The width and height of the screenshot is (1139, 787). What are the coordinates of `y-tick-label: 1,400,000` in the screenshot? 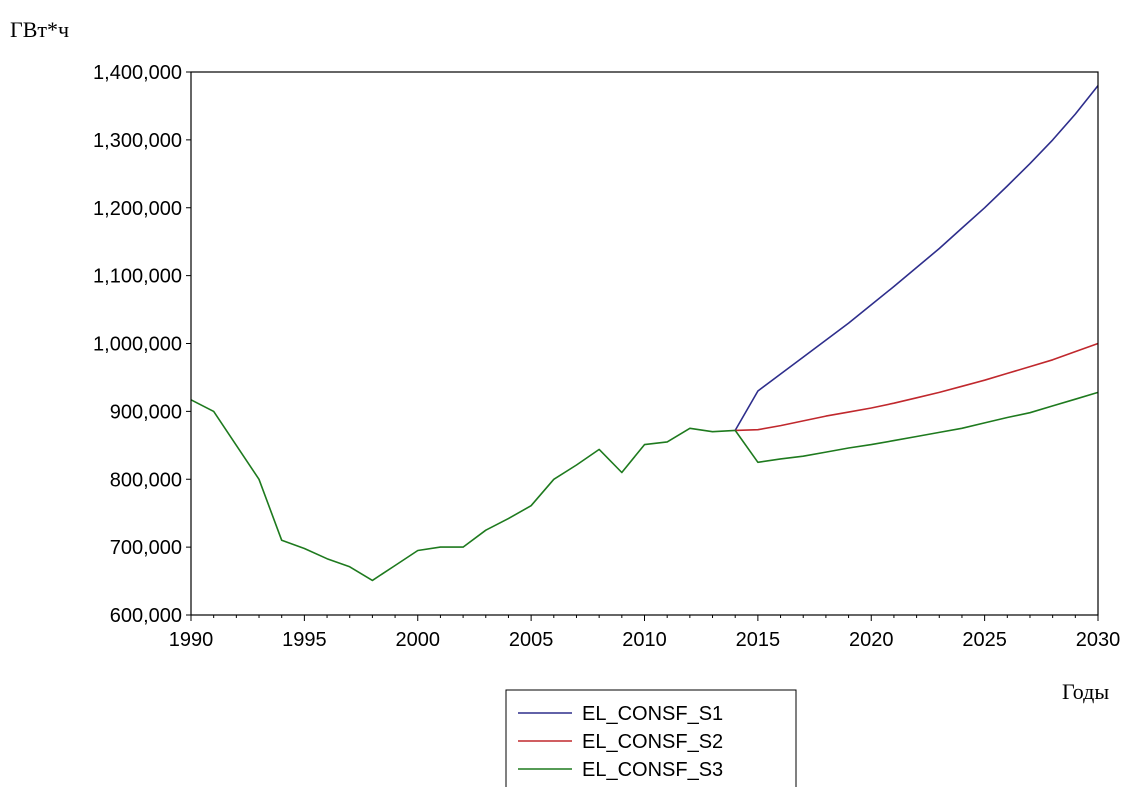 It's located at (137, 73).